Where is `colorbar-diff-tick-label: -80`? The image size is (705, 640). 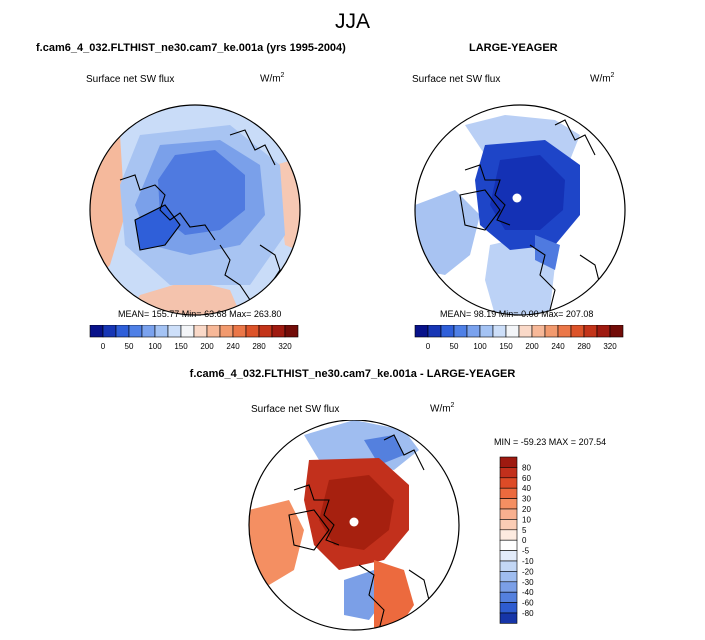 colorbar-diff-tick-label: -80 is located at coordinates (528, 613).